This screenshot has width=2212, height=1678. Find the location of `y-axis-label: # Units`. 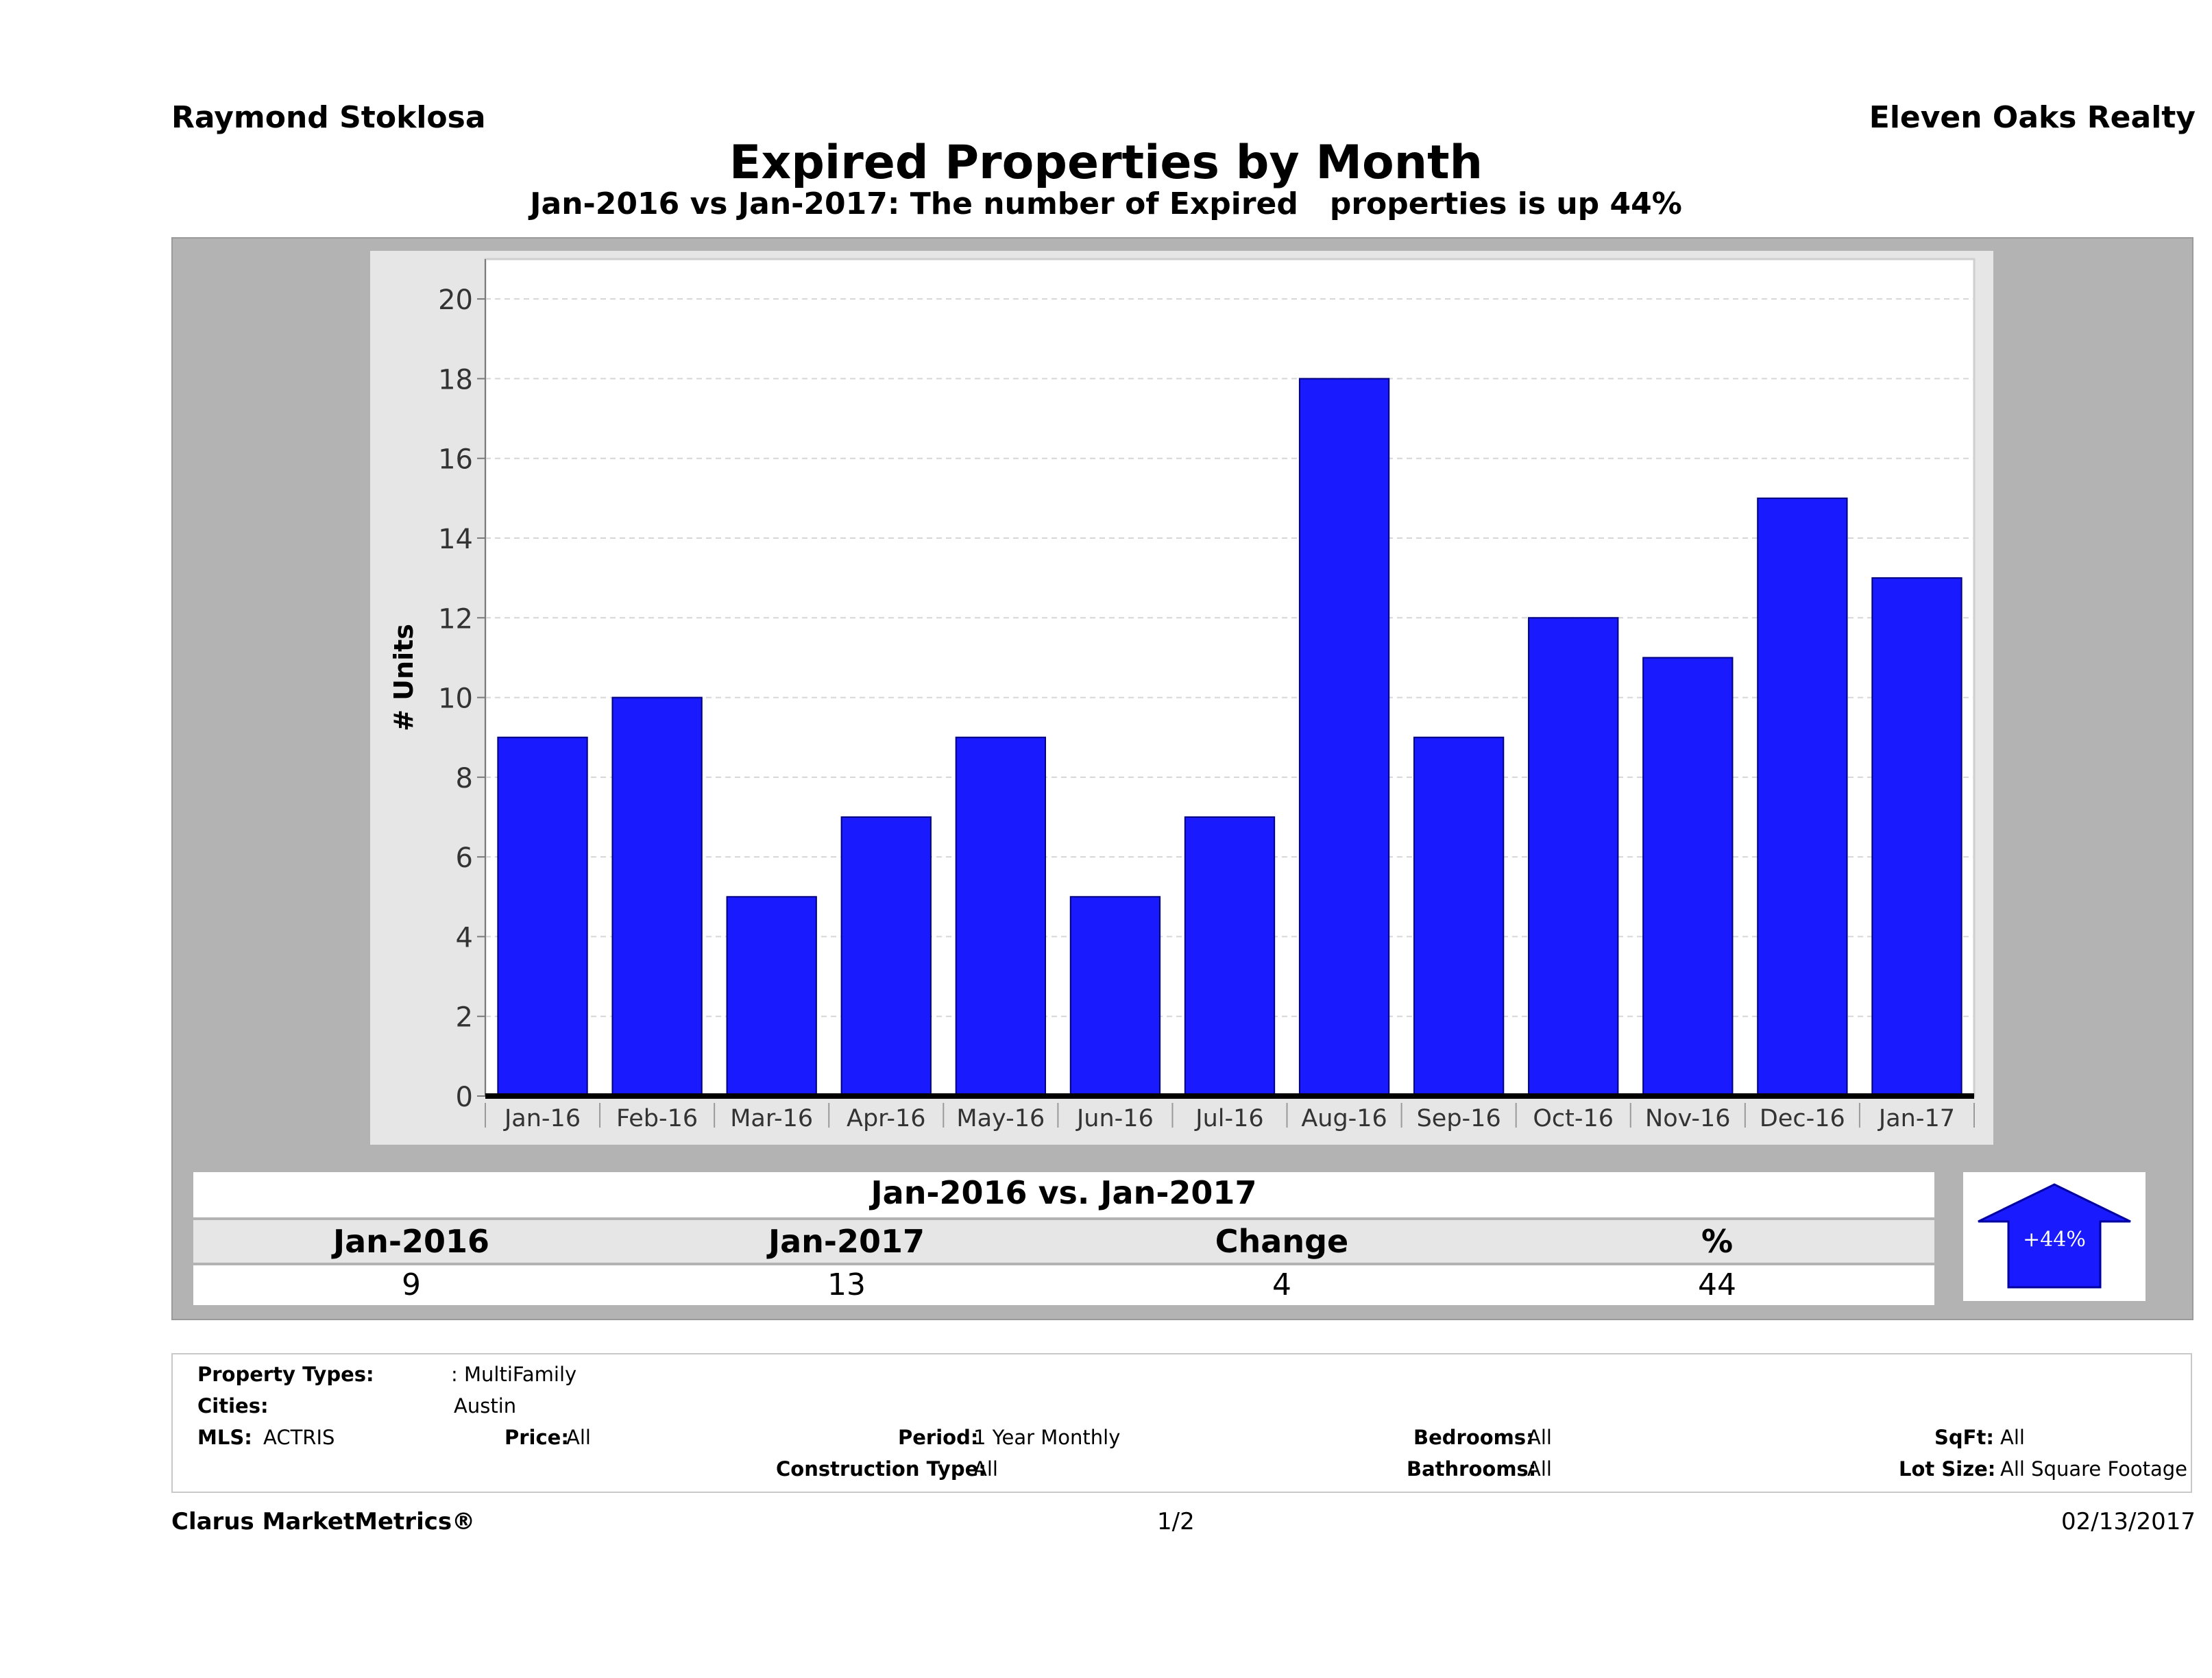

y-axis-label: # Units is located at coordinates (404, 677).